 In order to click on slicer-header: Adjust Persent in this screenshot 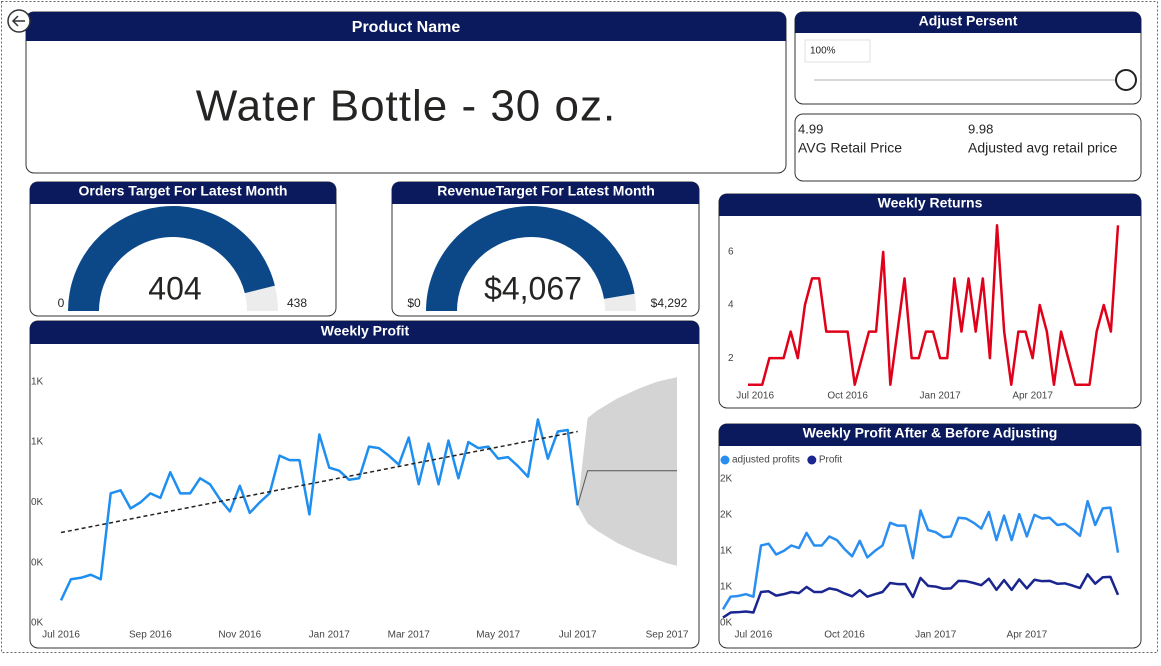, I will do `click(968, 21)`.